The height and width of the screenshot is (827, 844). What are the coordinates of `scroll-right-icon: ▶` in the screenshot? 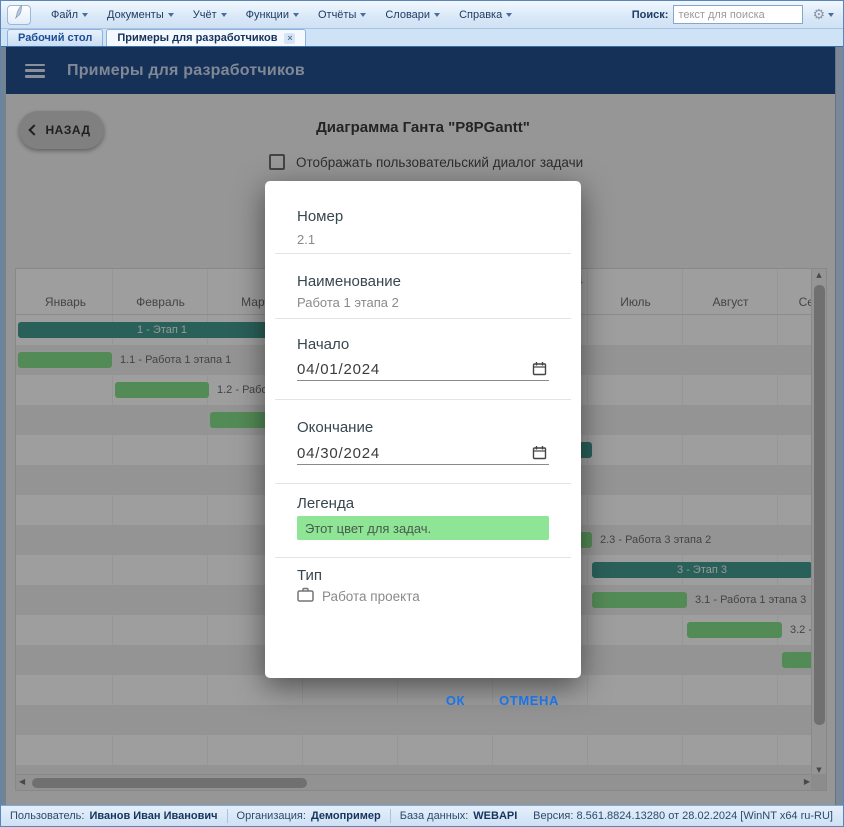 It's located at (806, 781).